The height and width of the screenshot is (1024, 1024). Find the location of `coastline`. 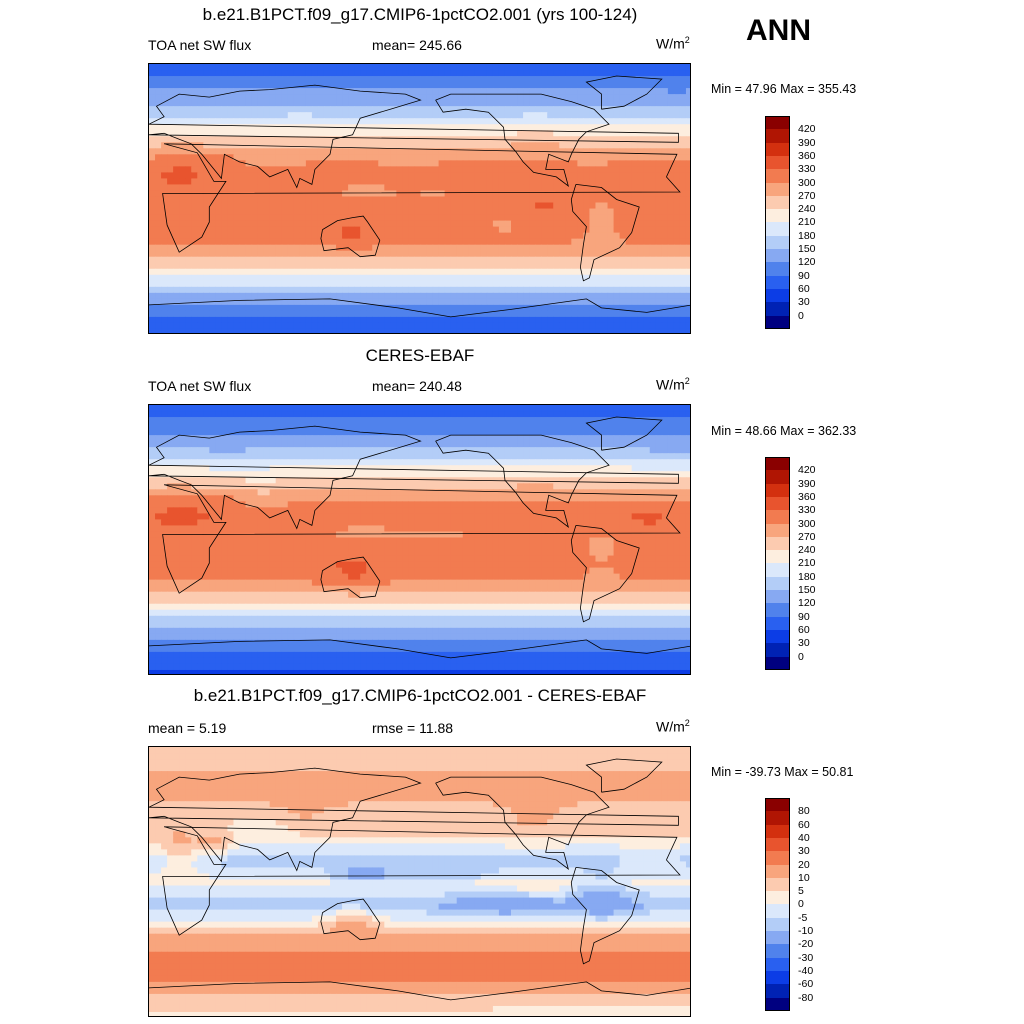

coastline is located at coordinates (350, 236).